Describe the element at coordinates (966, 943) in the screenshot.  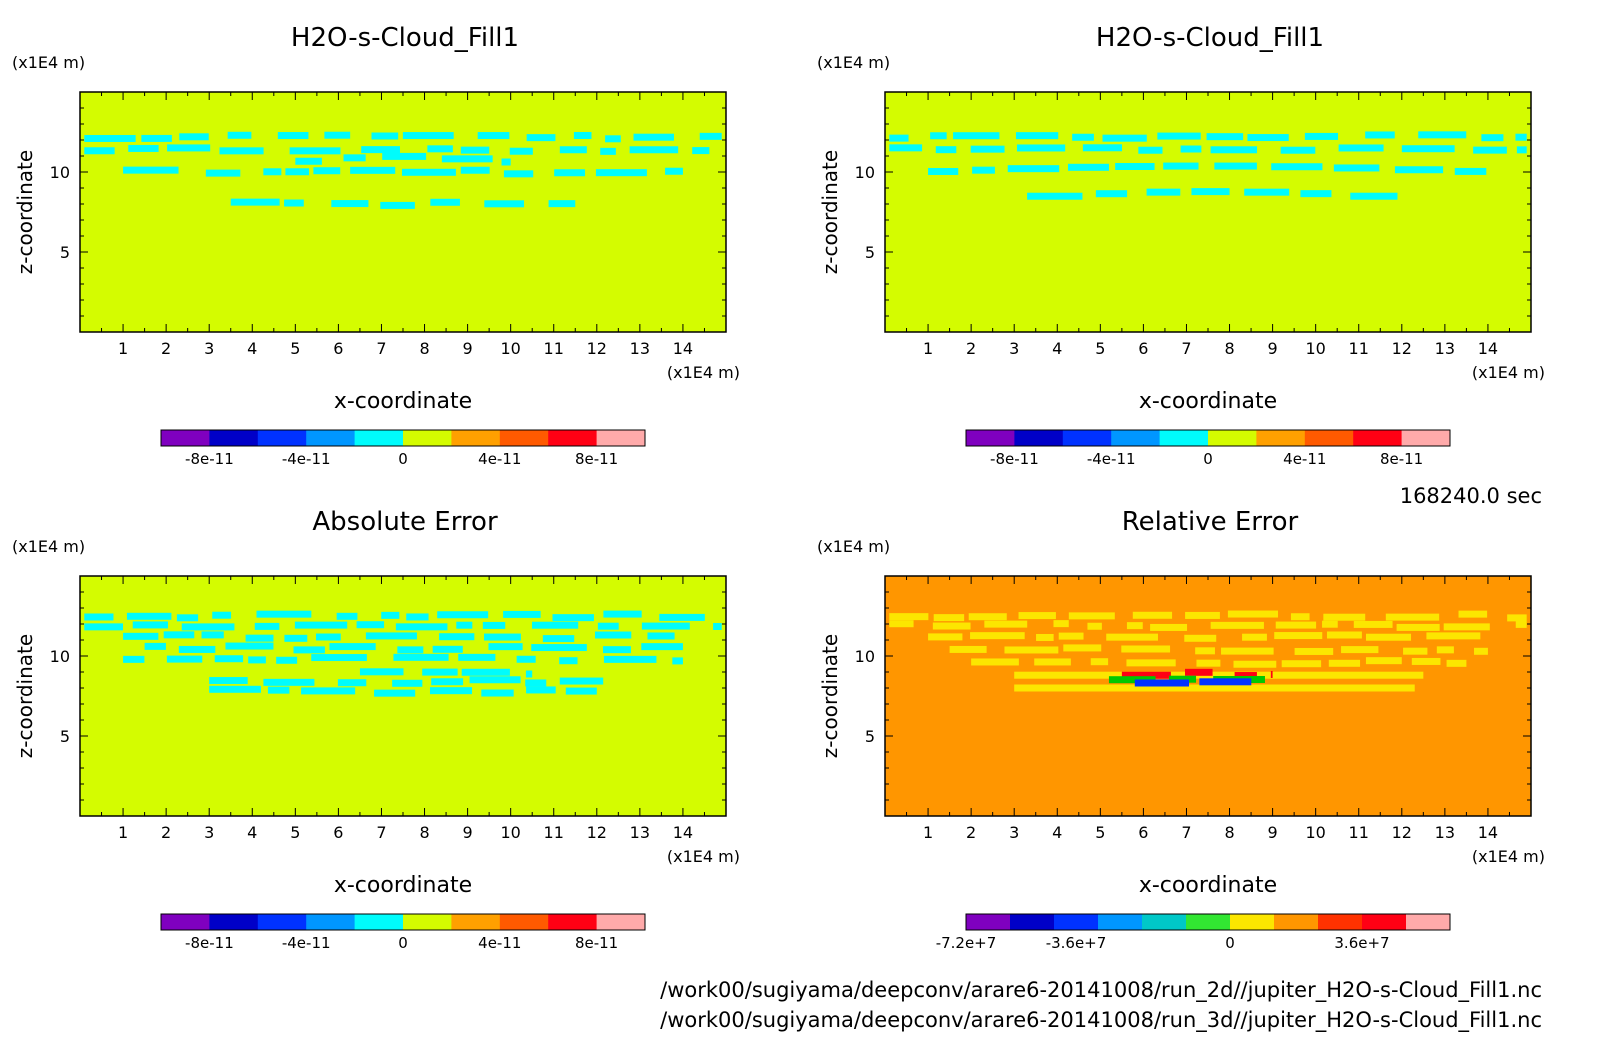
I see `colorbar-tick-label: -7.2e+7` at that location.